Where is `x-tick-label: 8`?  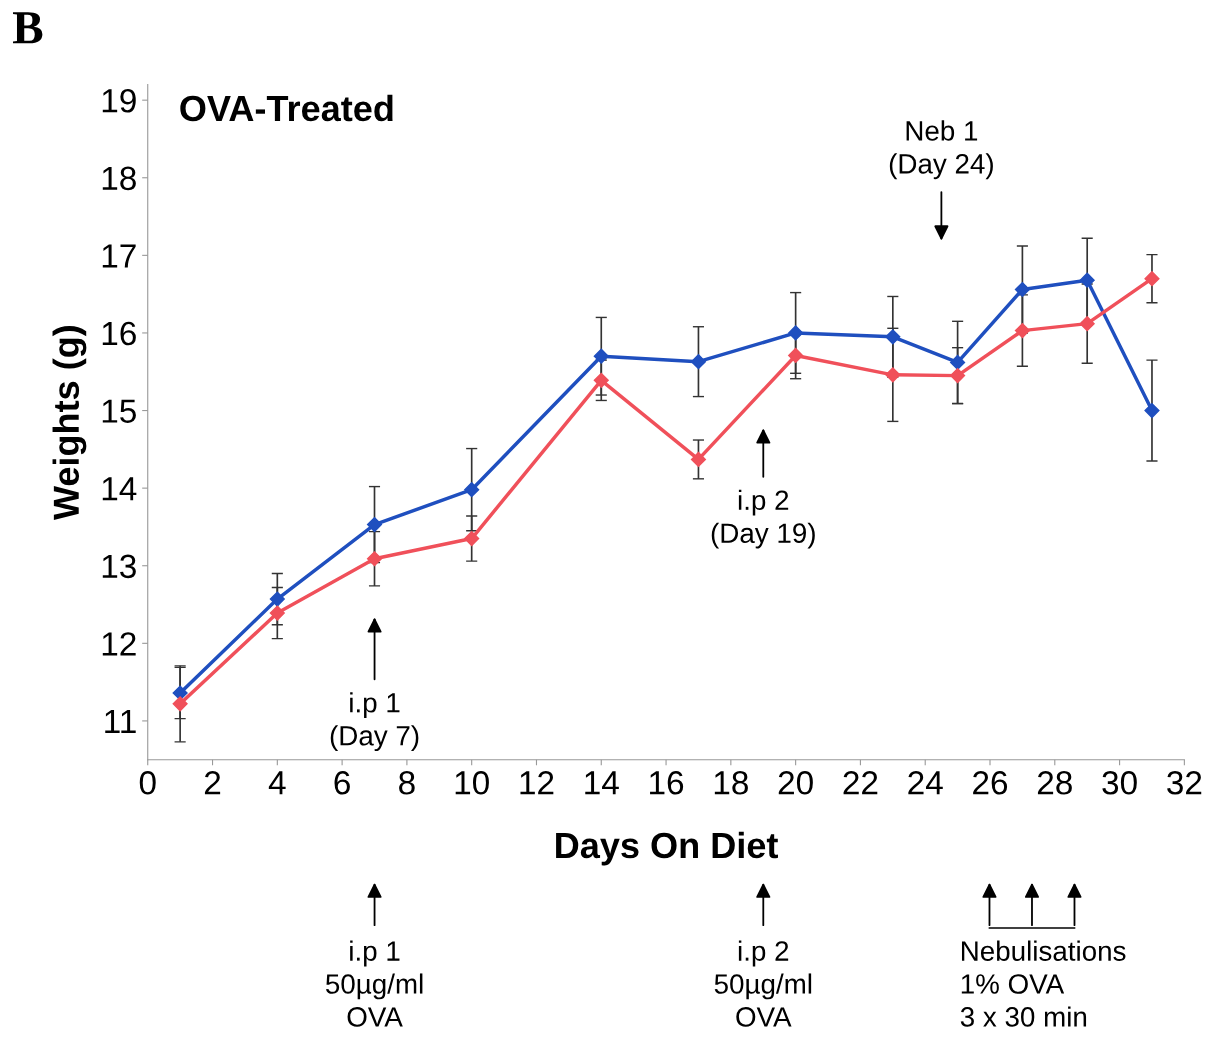 x-tick-label: 8 is located at coordinates (407, 783).